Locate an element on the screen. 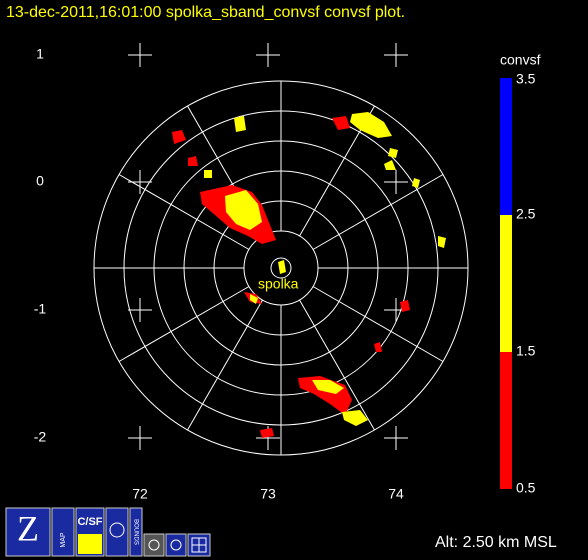  y-label: -2 is located at coordinates (40, 437).